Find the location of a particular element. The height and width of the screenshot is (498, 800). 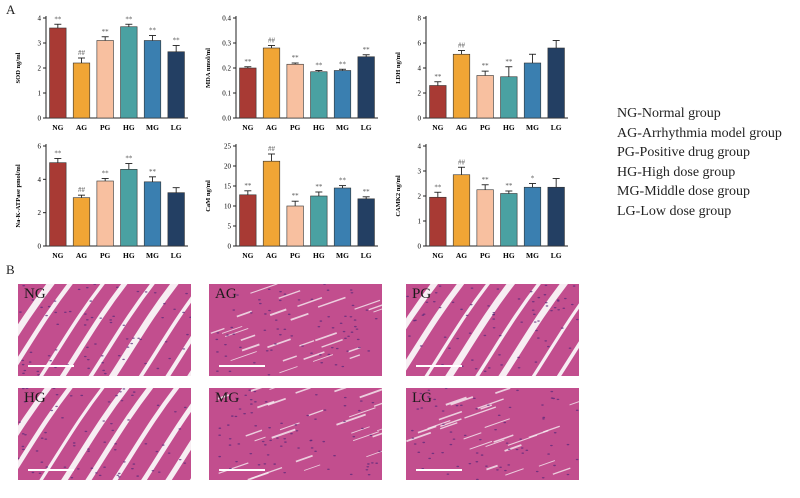

x-tick-label: NG is located at coordinates (57, 255).